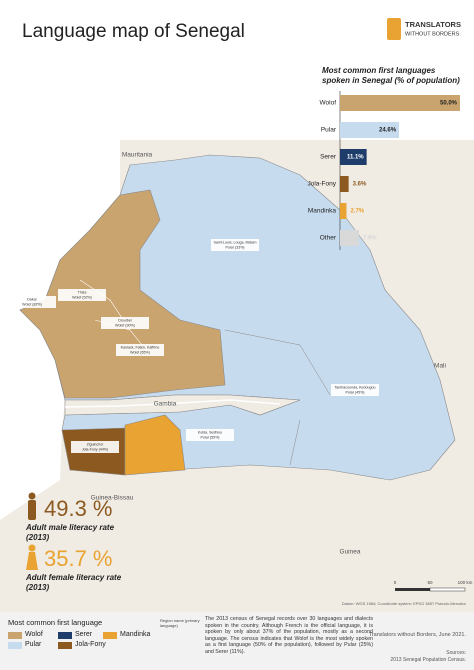 The height and width of the screenshot is (670, 474). What do you see at coordinates (78, 558) in the screenshot?
I see `literacy-value: 35.7 %` at bounding box center [78, 558].